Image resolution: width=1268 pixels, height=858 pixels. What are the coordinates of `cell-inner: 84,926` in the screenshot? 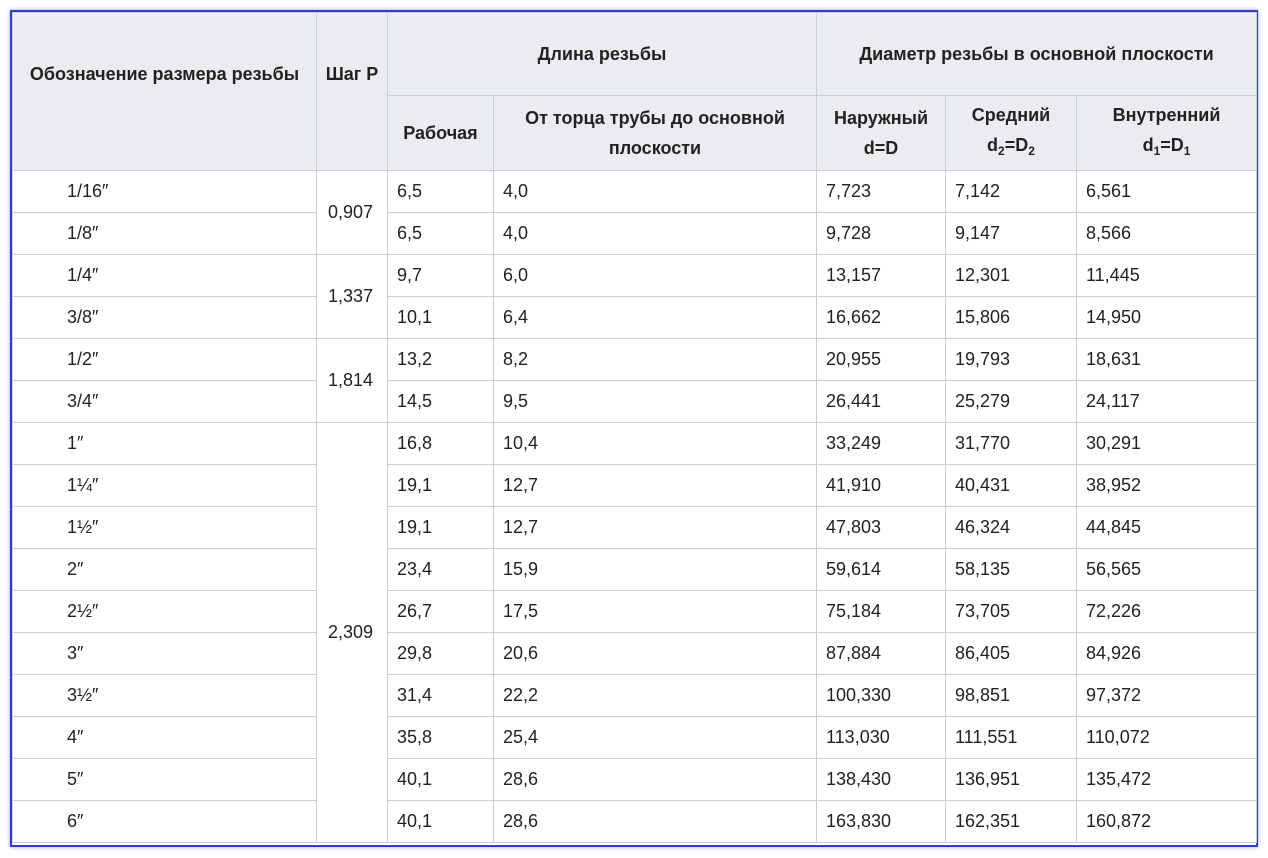 It's located at (1166, 653).